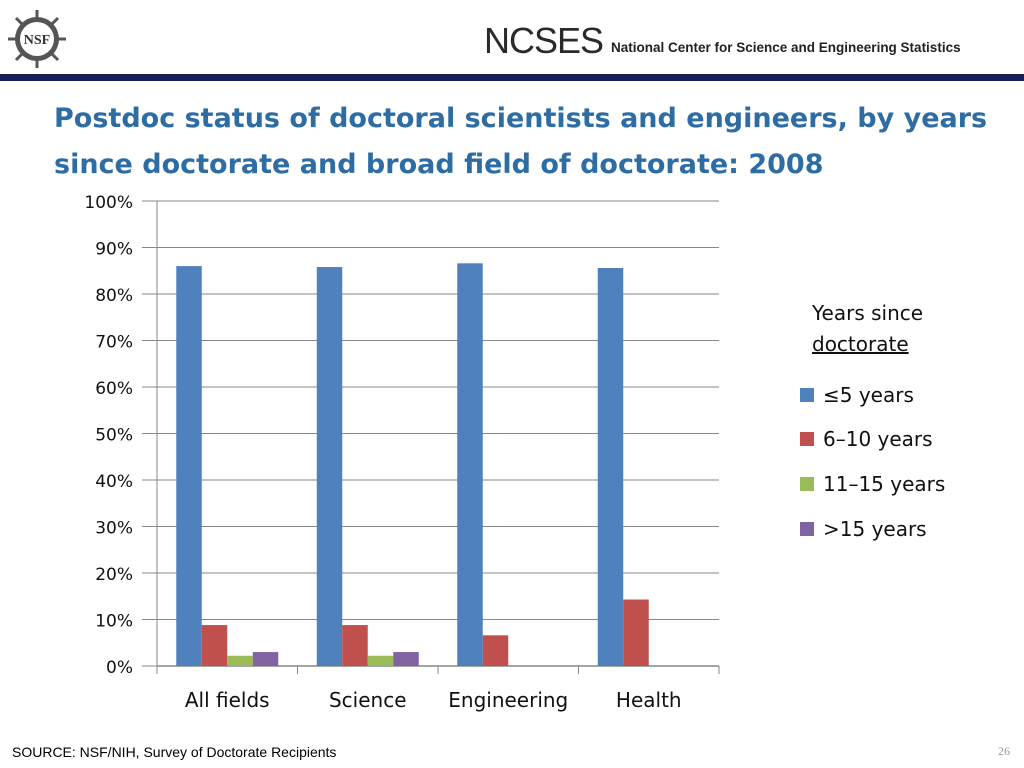 This screenshot has height=768, width=1024. Describe the element at coordinates (114, 622) in the screenshot. I see `y-tick-label: 10%` at that location.